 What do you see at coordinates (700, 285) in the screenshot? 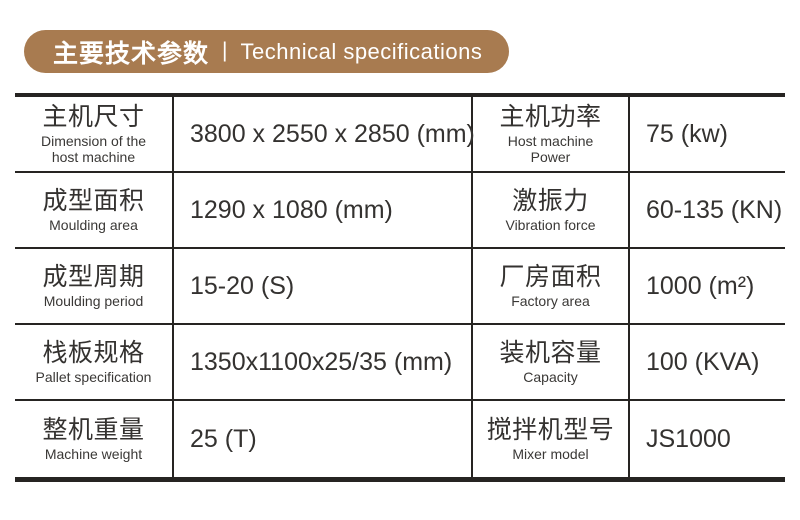
I see `spec-value: 1000 (m²)` at bounding box center [700, 285].